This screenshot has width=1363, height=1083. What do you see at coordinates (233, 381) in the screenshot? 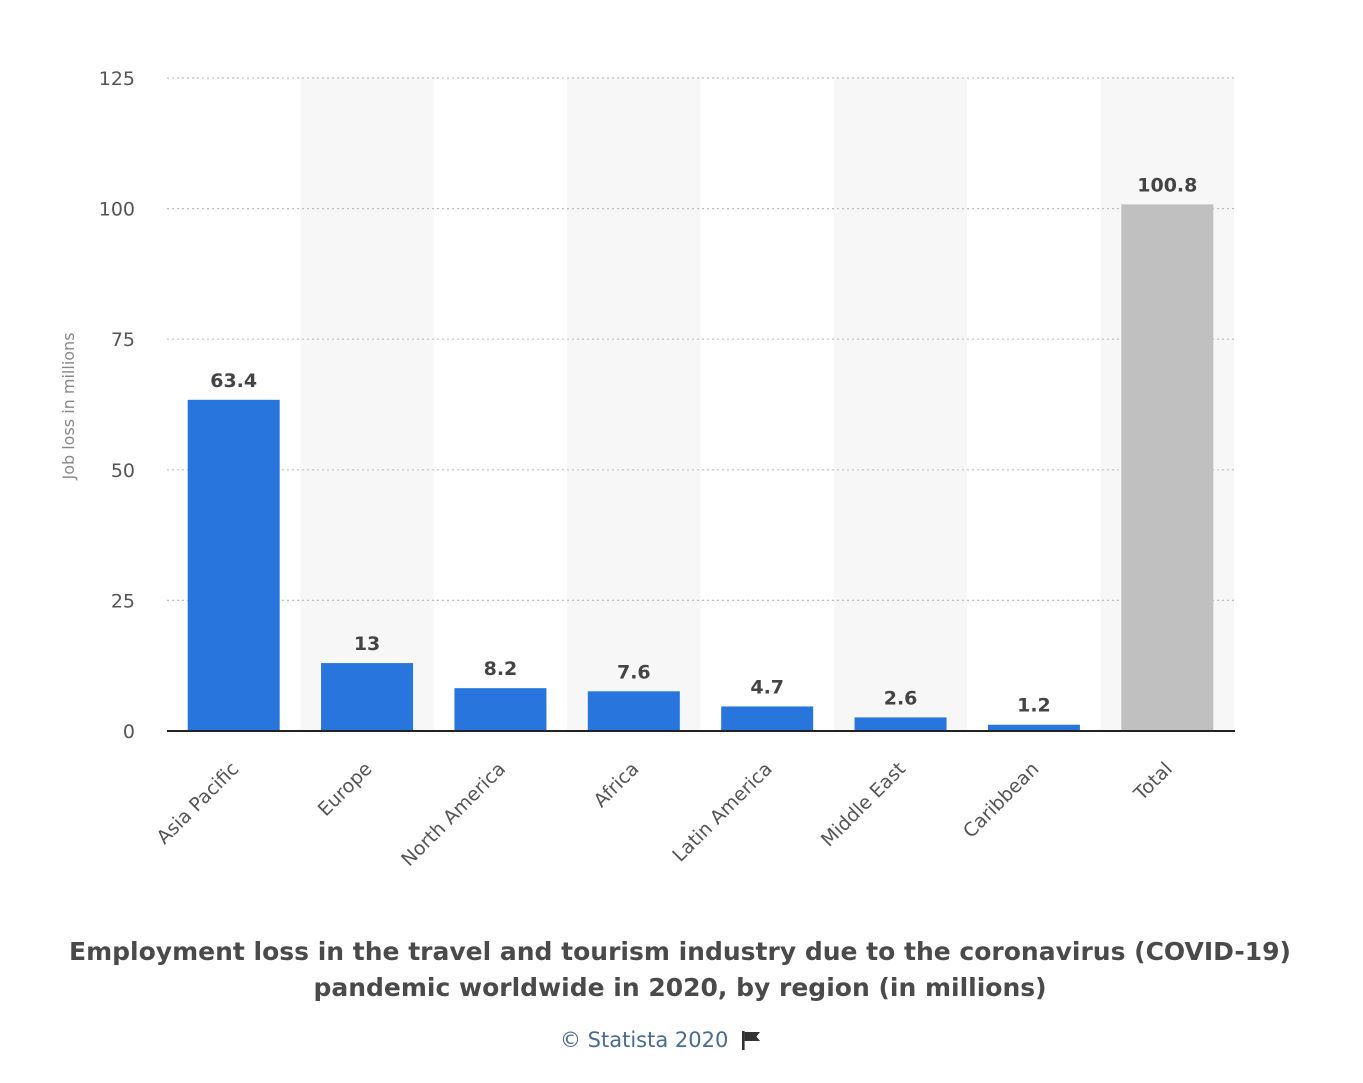
I see `data-label: 63.4` at bounding box center [233, 381].